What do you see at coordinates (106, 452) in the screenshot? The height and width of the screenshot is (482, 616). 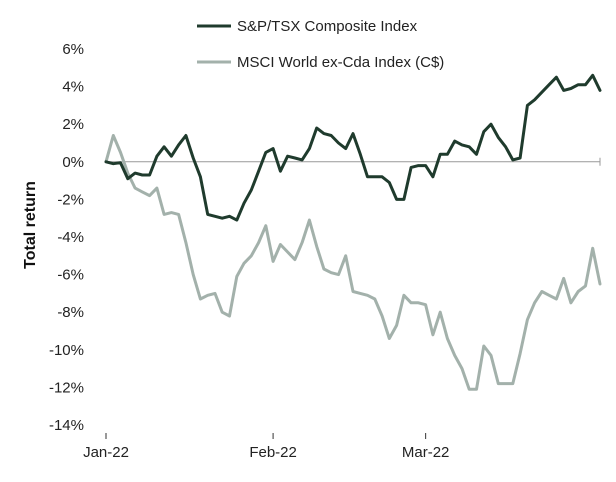 I see `x-tick-label: Jan-22` at bounding box center [106, 452].